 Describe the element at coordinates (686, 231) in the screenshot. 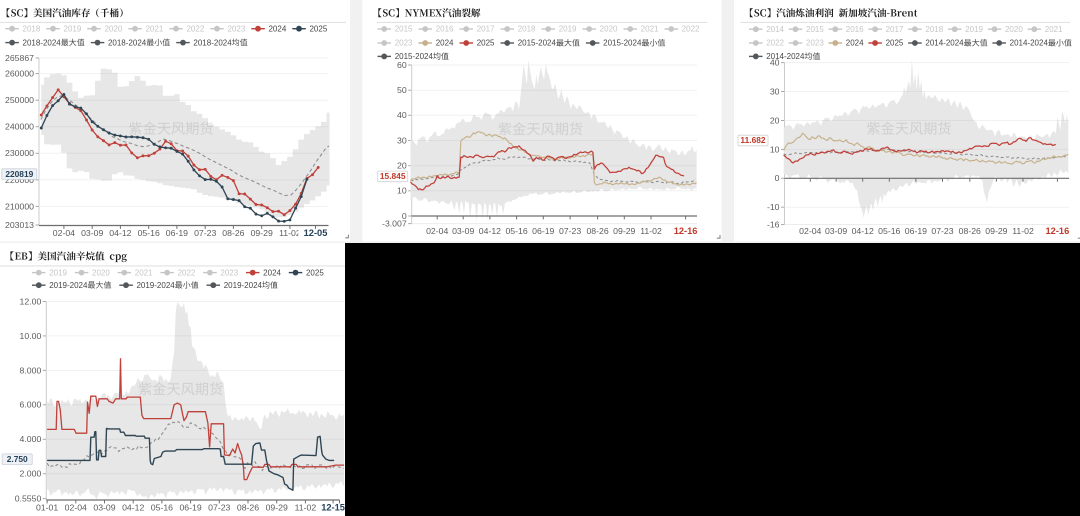

I see `svg-text: 12-16` at that location.